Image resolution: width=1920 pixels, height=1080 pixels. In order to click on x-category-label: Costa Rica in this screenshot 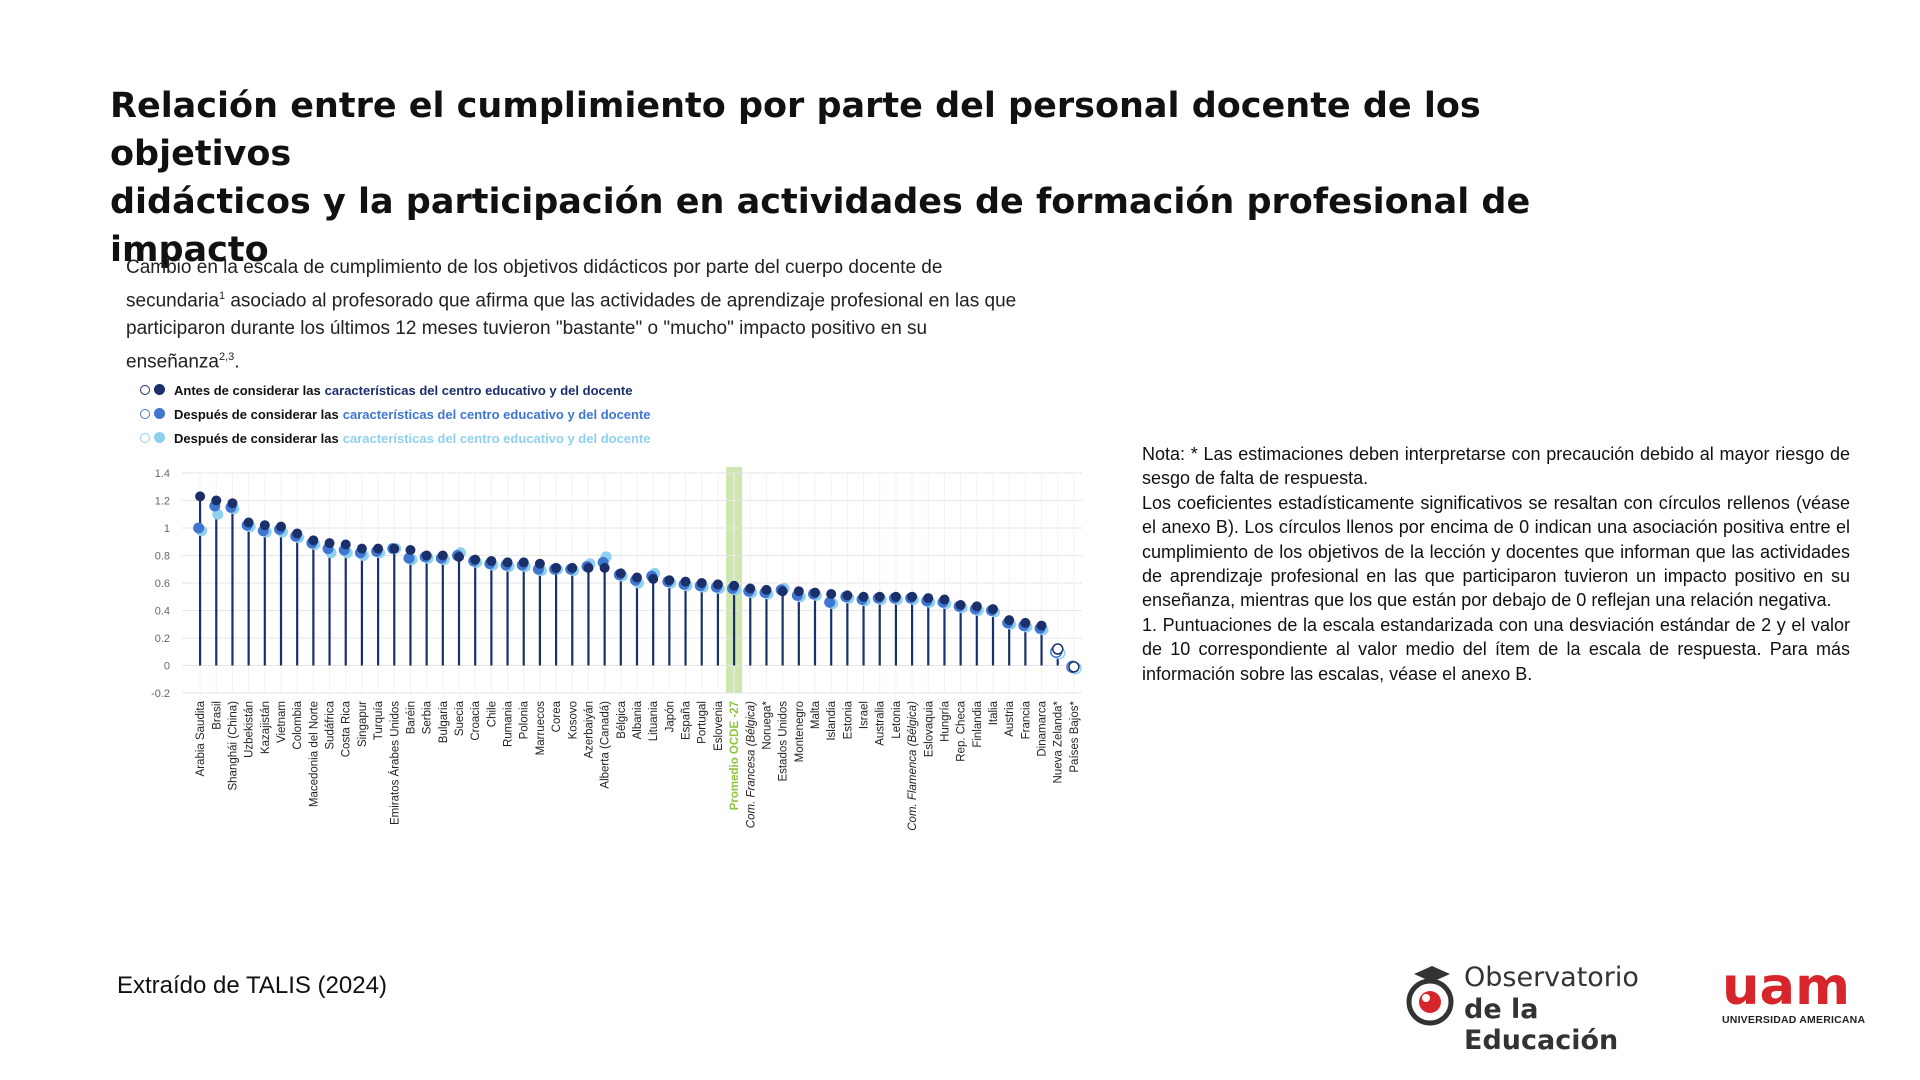, I will do `click(347, 728)`.